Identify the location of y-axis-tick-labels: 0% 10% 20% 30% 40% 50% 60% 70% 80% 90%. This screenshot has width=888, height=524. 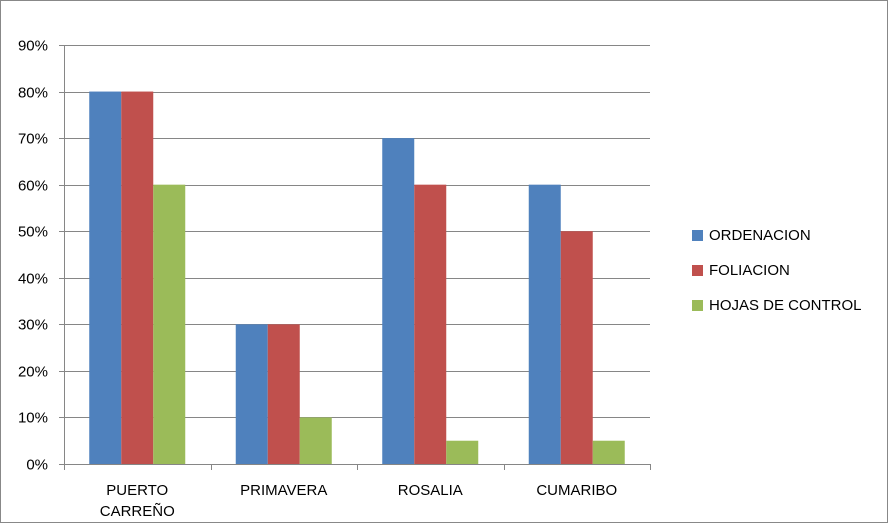
(33, 256).